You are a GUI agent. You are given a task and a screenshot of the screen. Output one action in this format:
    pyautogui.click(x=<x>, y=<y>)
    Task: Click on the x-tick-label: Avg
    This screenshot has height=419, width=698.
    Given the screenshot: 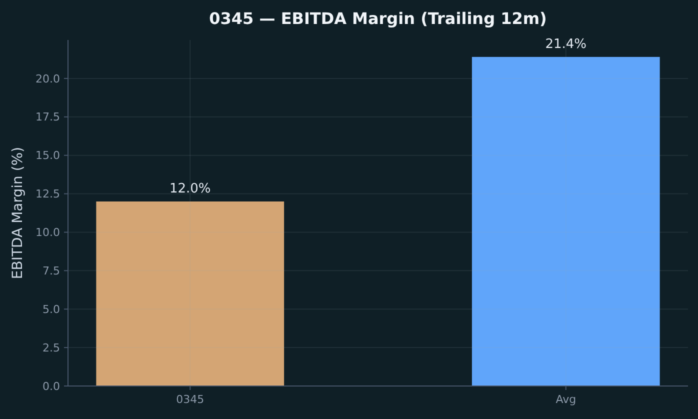 What is the action you would take?
    pyautogui.click(x=566, y=399)
    